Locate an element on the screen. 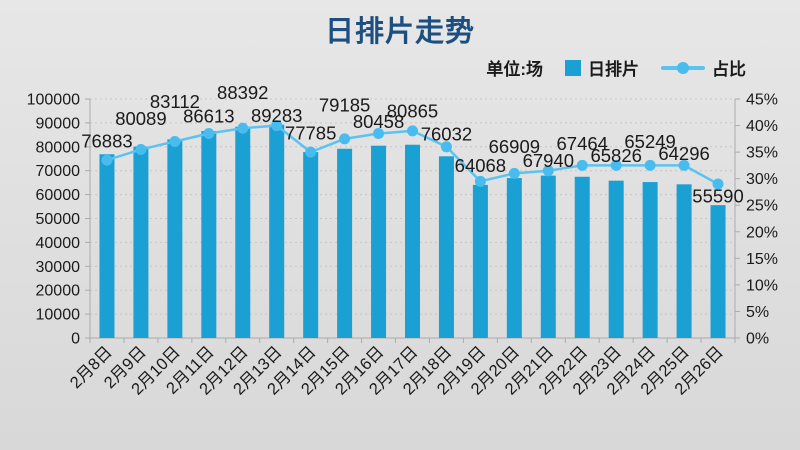 The image size is (800, 450). bar-value-label: 65249 is located at coordinates (649, 141).